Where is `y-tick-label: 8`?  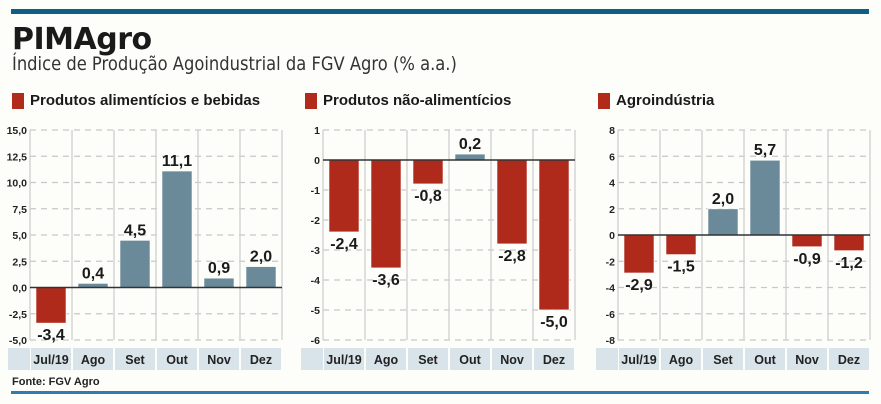
y-tick-label: 8 is located at coordinates (612, 131).